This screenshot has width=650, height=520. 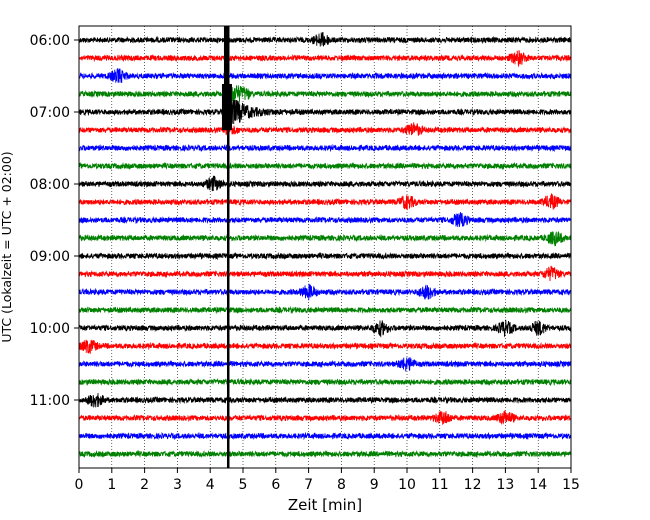 What do you see at coordinates (341, 485) in the screenshot?
I see `x-tick-label: 8` at bounding box center [341, 485].